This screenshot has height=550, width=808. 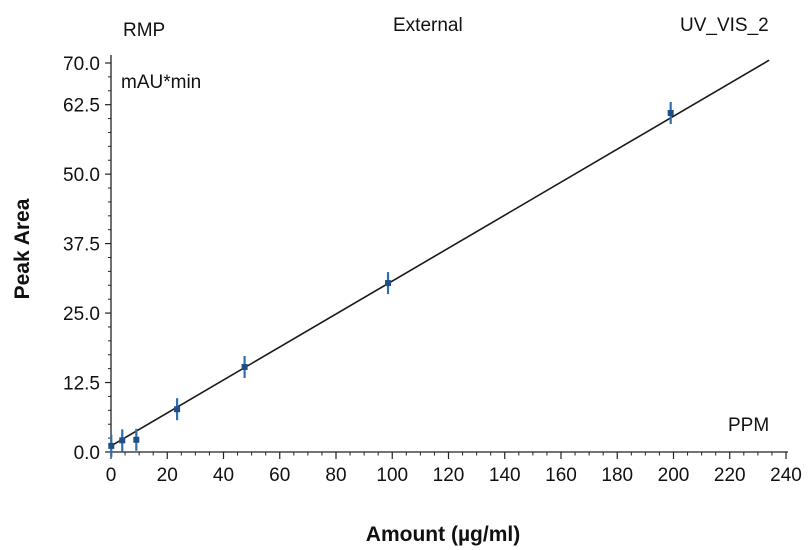 What do you see at coordinates (674, 475) in the screenshot?
I see `x-tick-label: 200` at bounding box center [674, 475].